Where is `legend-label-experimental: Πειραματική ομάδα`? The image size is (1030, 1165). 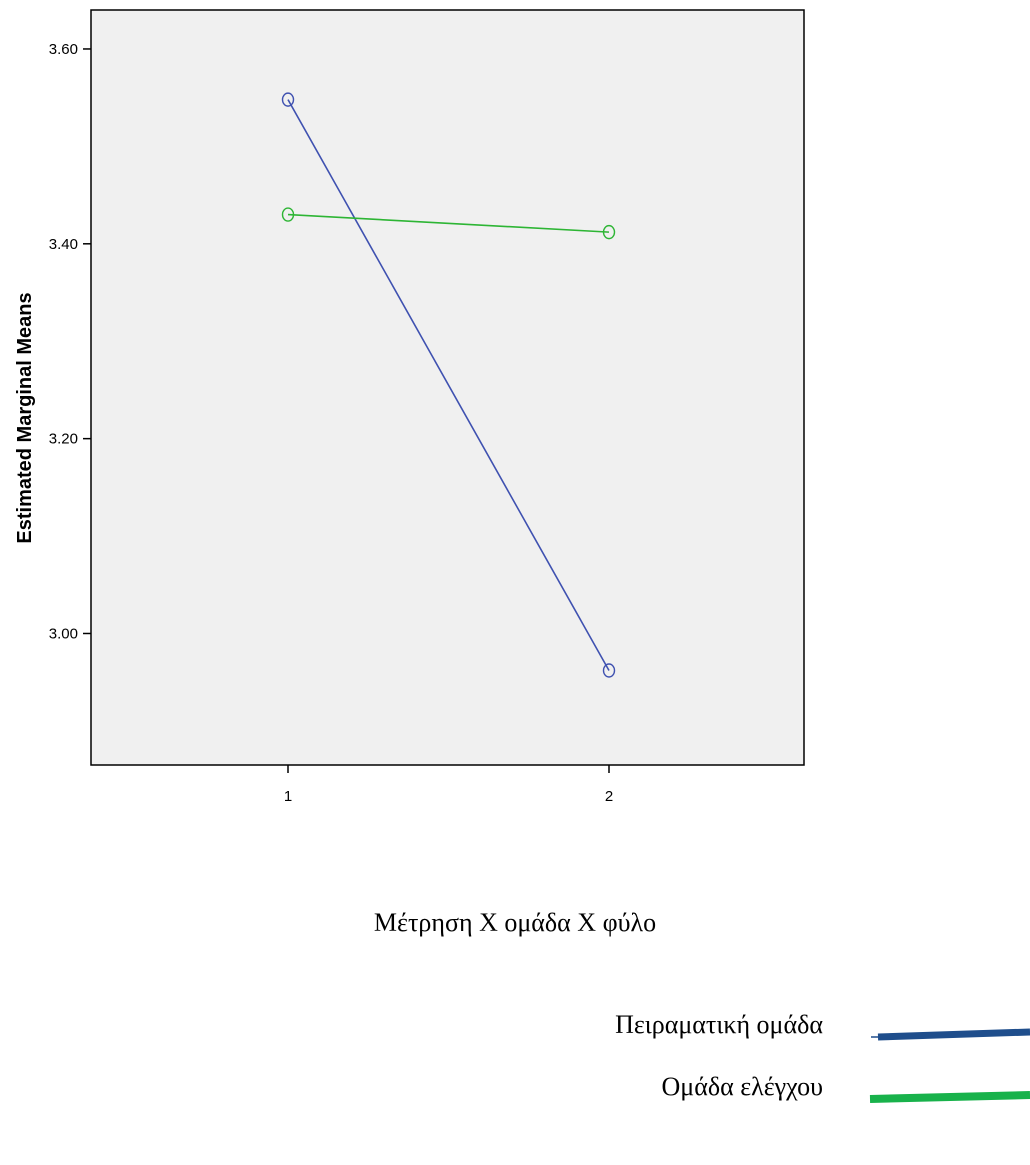
legend-label-experimental: Πειραματική ομάδα is located at coordinates (719, 1024).